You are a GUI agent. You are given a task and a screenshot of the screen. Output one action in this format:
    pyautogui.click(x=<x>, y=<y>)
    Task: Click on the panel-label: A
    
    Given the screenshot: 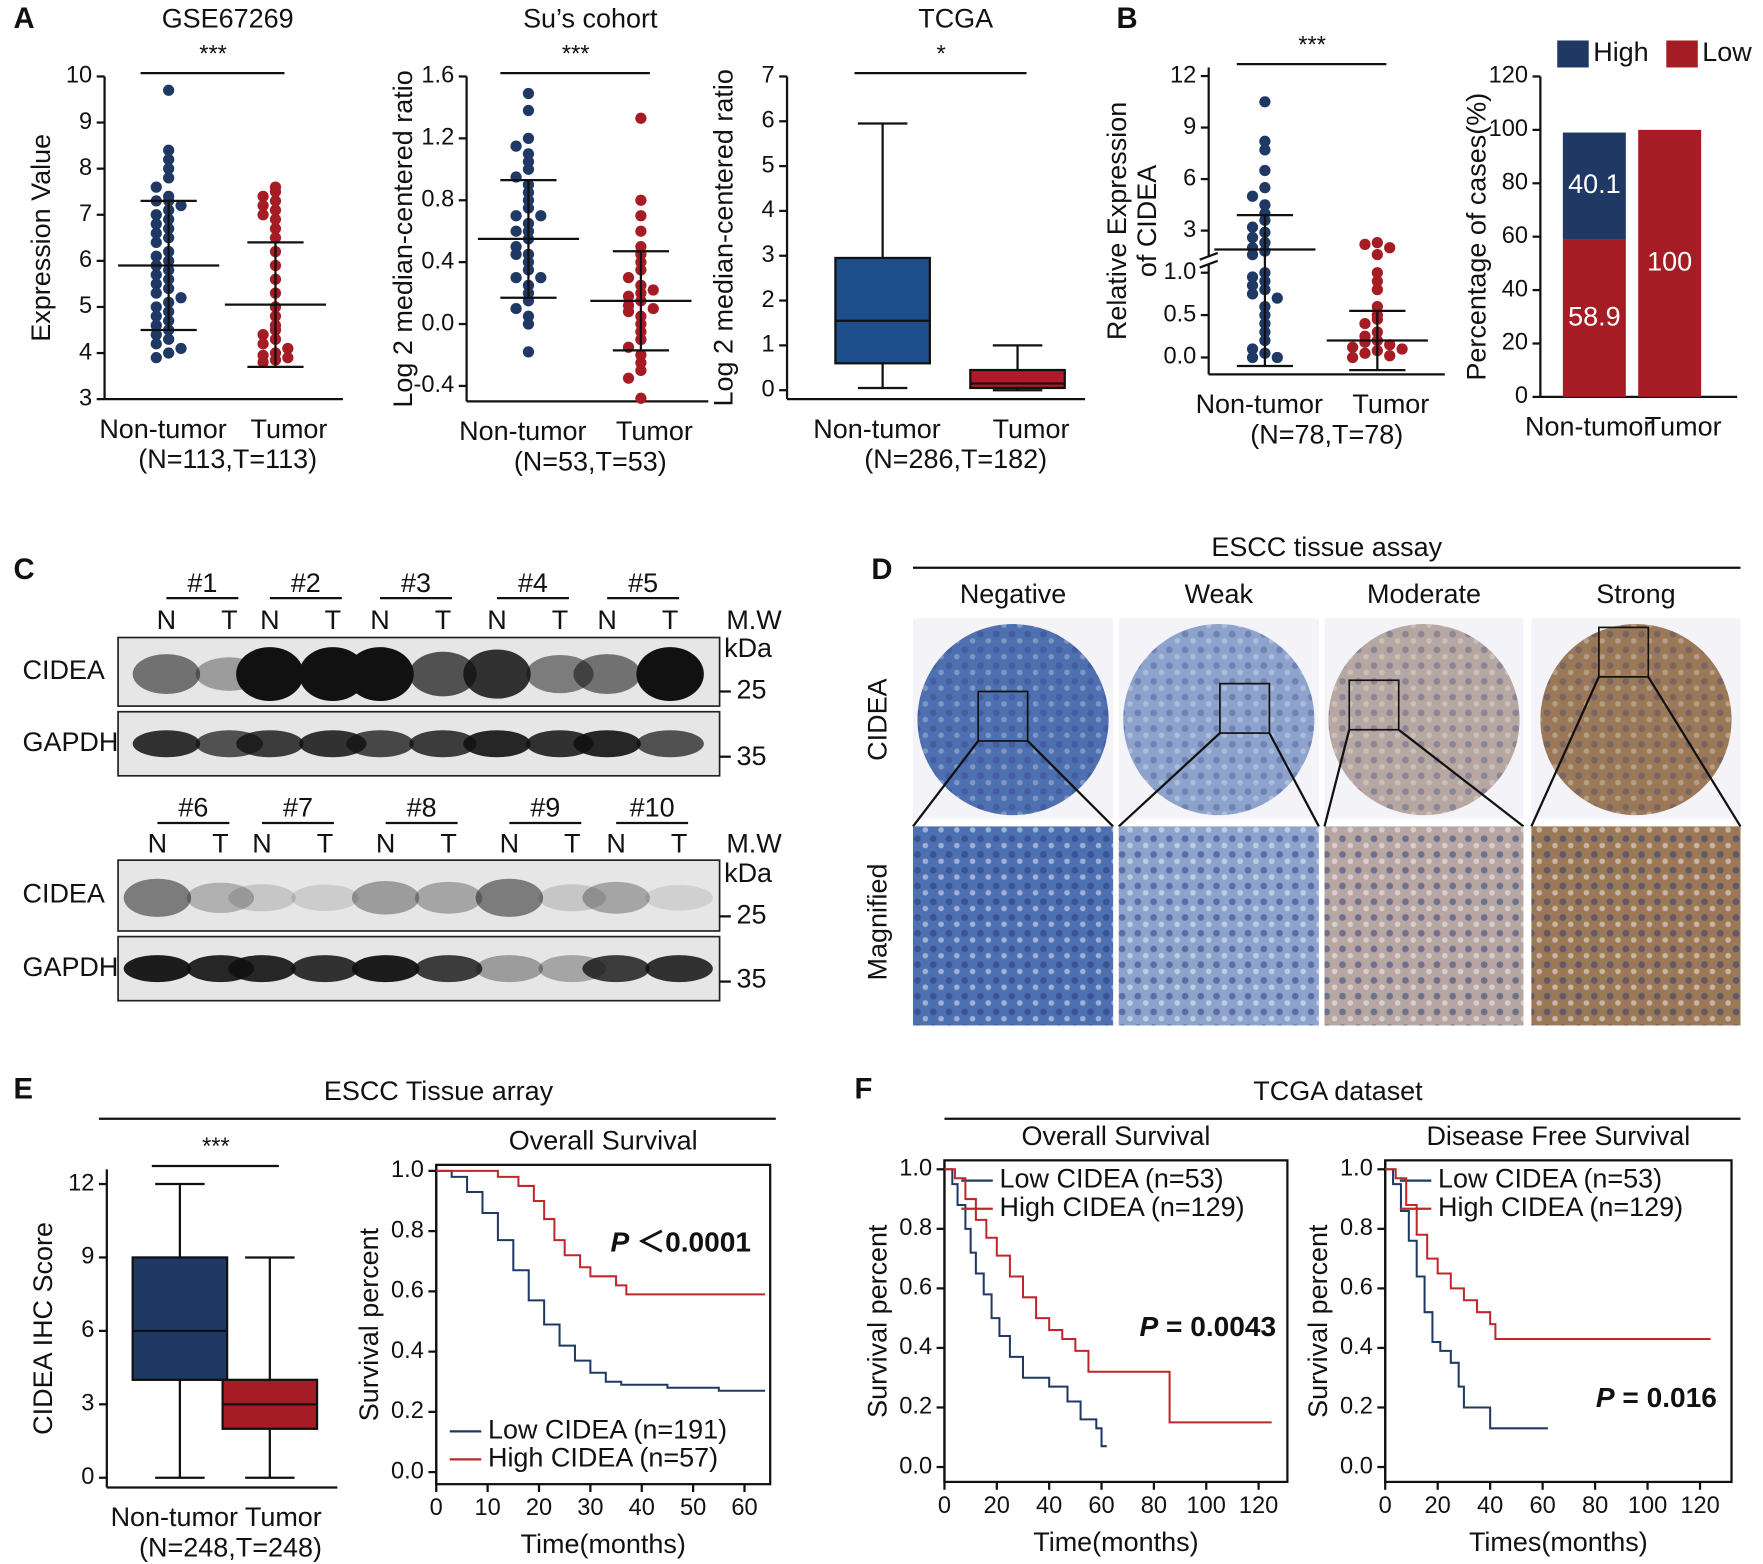 What is the action you would take?
    pyautogui.click(x=23, y=19)
    